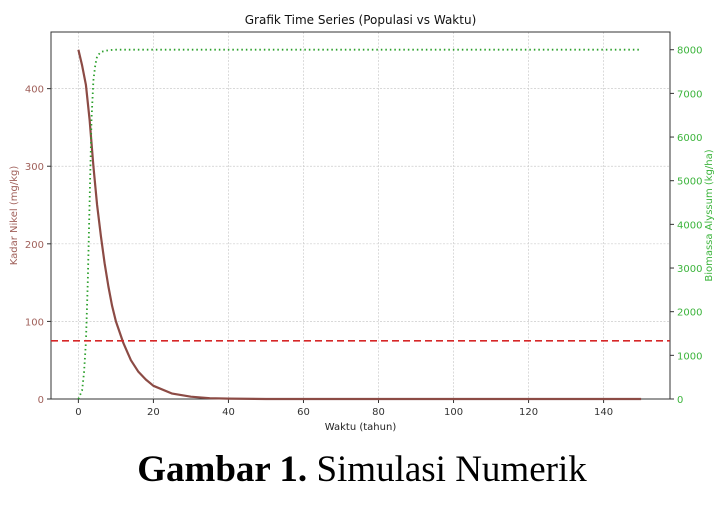  I want to click on x-tick-label: 40, so click(228, 412).